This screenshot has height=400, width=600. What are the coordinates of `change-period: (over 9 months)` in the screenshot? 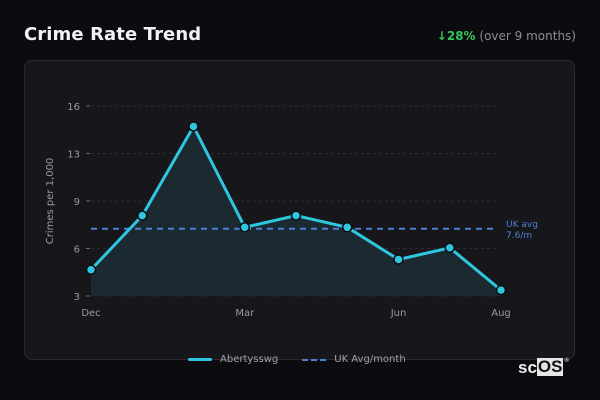 It's located at (527, 36).